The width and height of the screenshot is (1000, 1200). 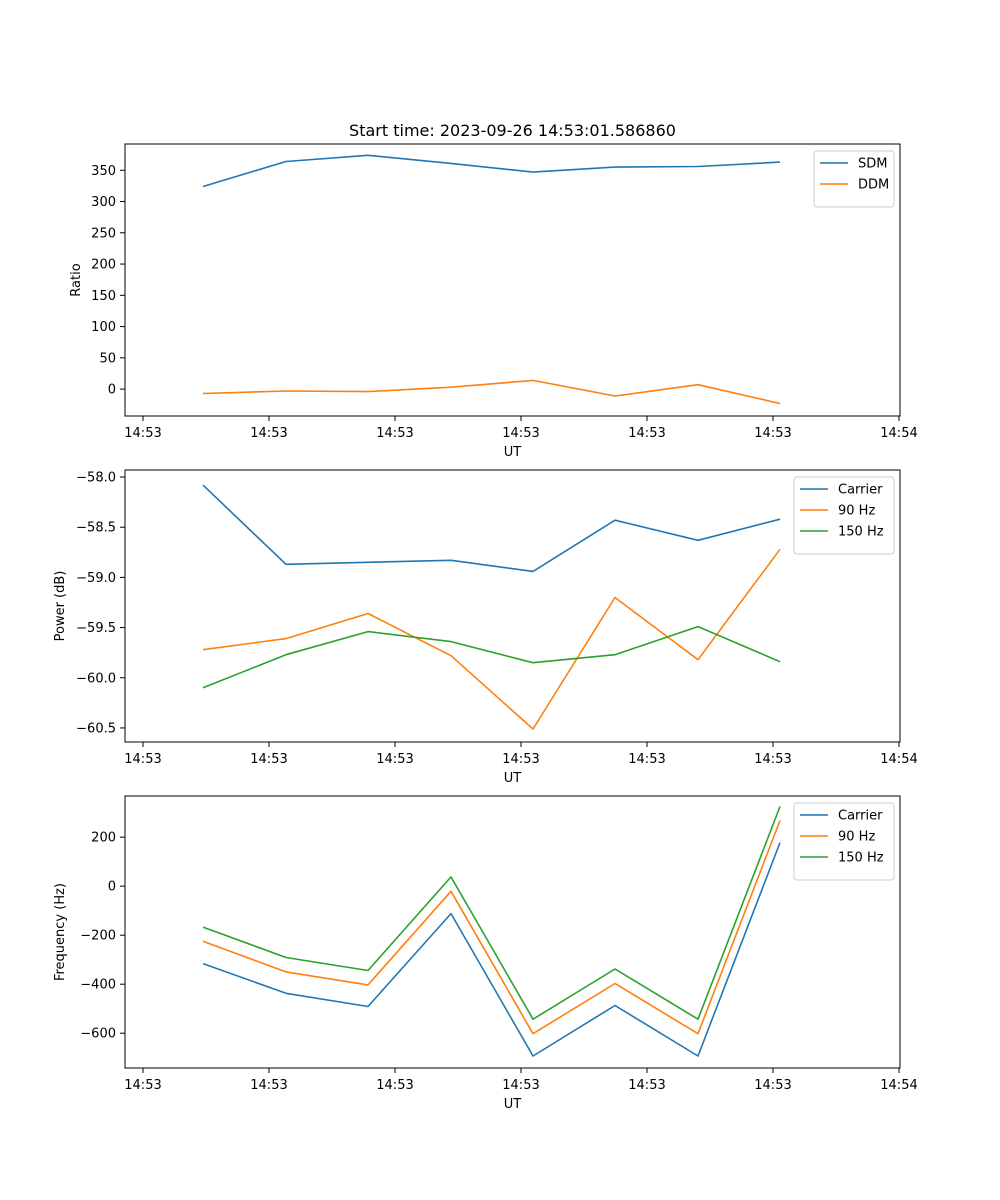 What do you see at coordinates (96, 728) in the screenshot?
I see `y-tick-label: −60.5` at bounding box center [96, 728].